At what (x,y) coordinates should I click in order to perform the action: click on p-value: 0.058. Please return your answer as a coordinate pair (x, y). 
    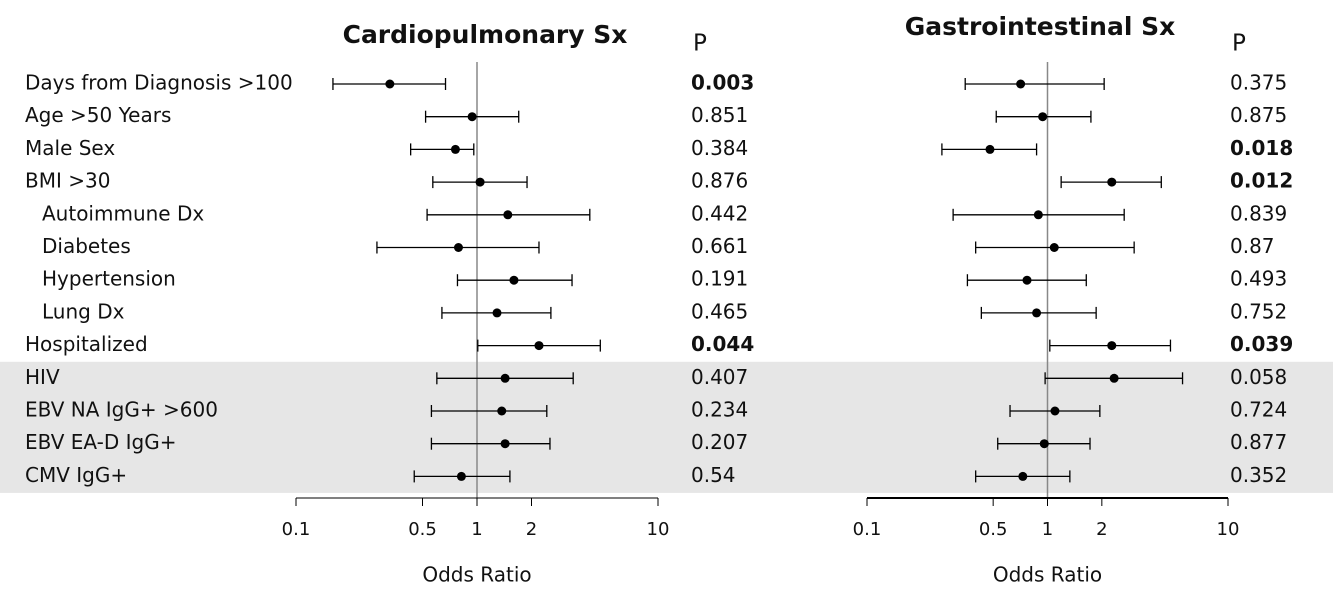
    Looking at the image, I should click on (1258, 377).